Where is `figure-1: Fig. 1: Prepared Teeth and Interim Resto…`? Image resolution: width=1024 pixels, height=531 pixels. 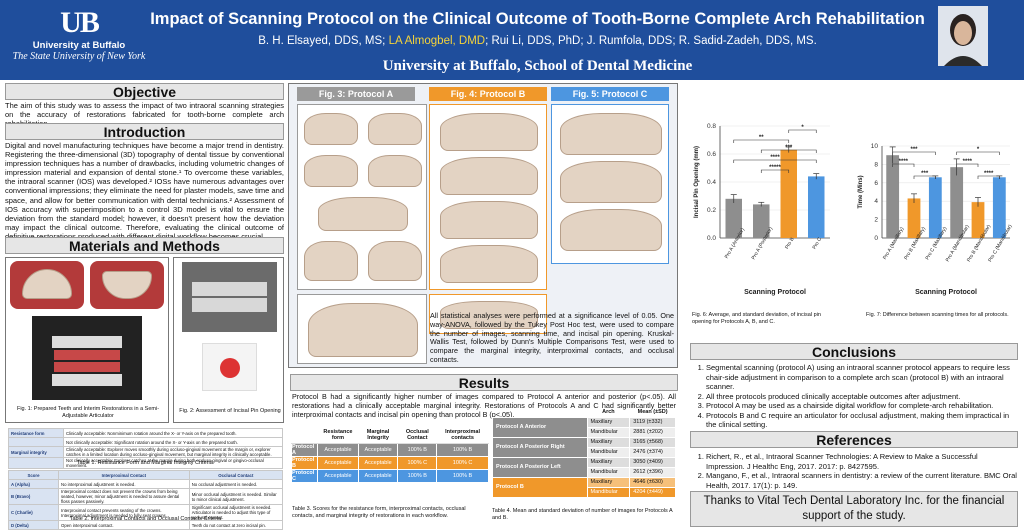
figure-1: Fig. 1: Prepared Teeth and Interim Resto… is located at coordinates (87, 340).